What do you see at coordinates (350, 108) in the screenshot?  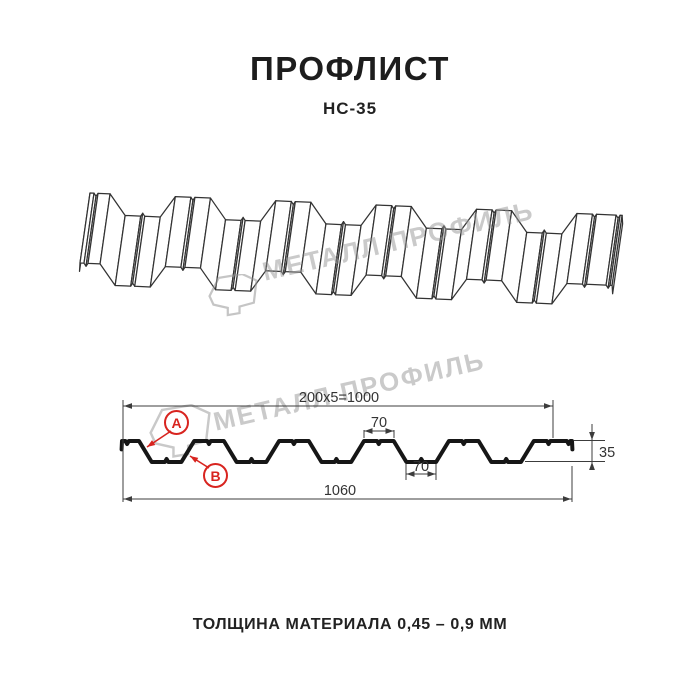 I see `profile-model-label: НС-35` at bounding box center [350, 108].